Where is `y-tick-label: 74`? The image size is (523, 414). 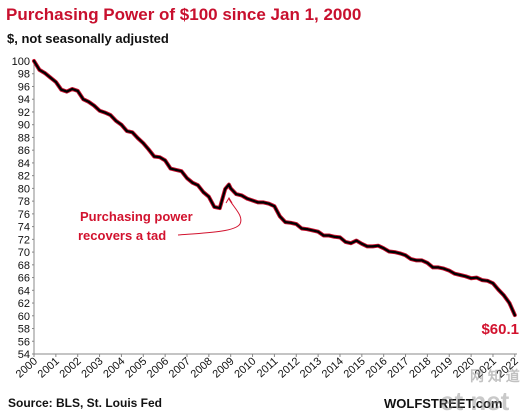
y-tick-label: 74 is located at coordinates (24, 228).